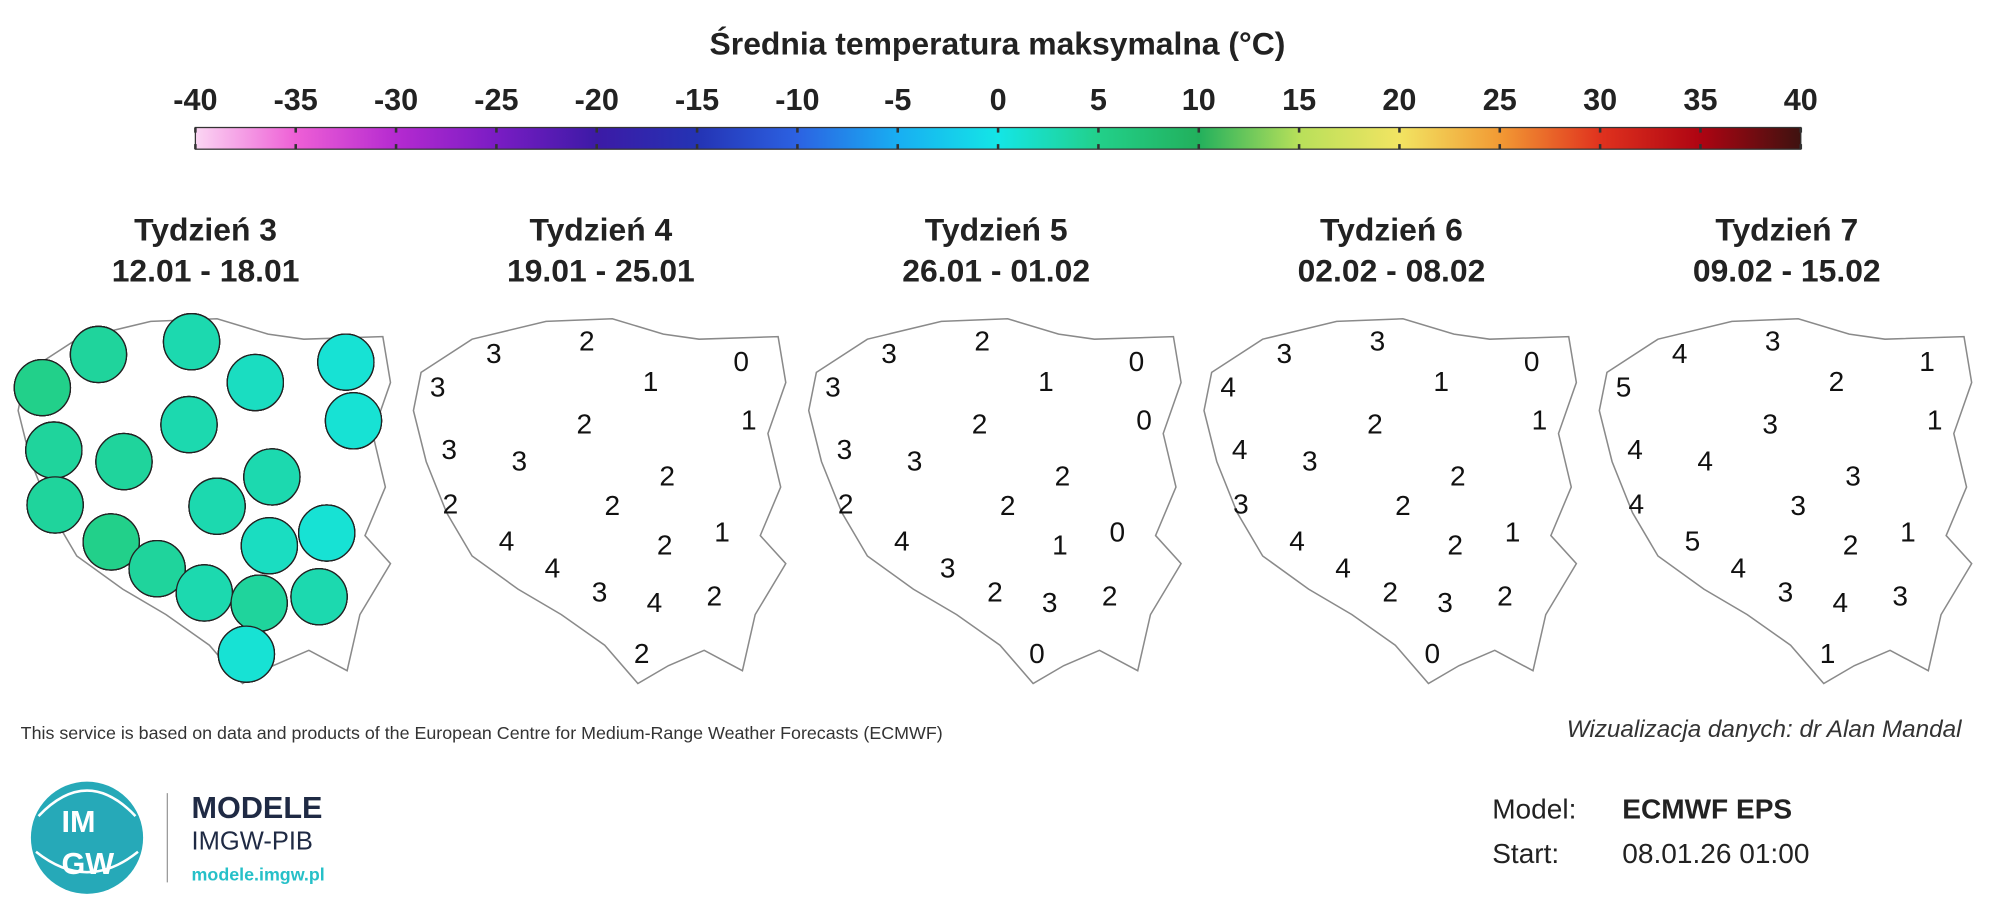 The width and height of the screenshot is (2000, 913). Describe the element at coordinates (252, 842) in the screenshot. I see `logo-org: IMGW-PIB` at that location.